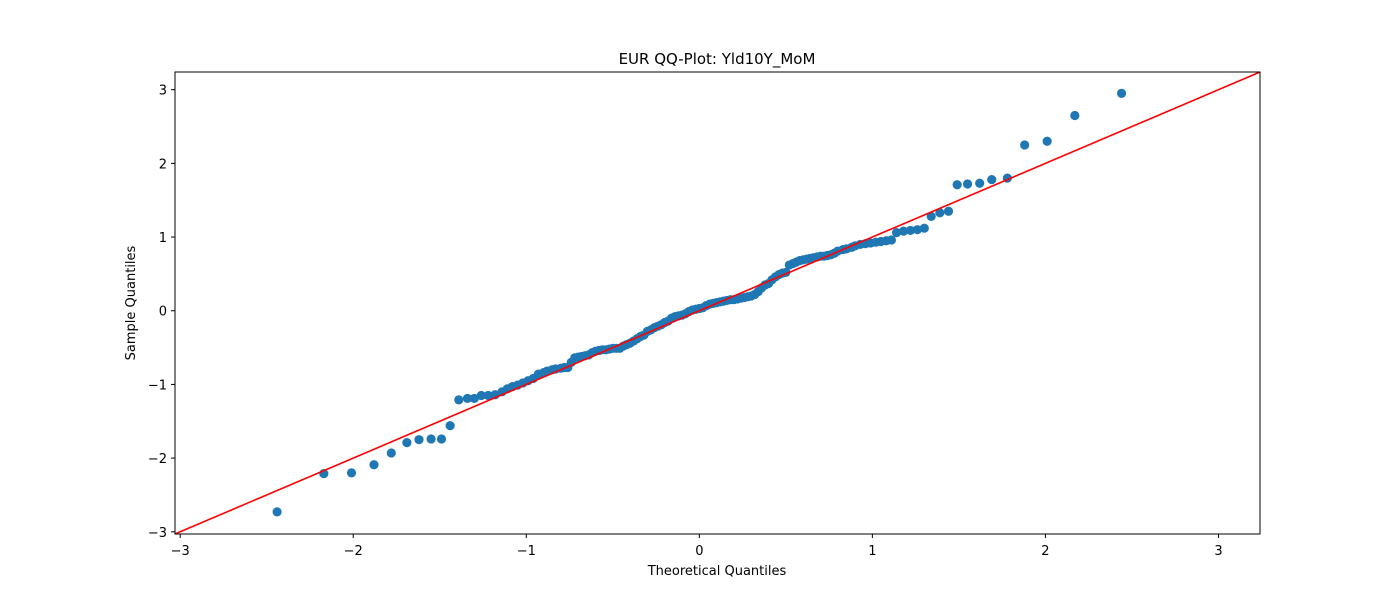  Describe the element at coordinates (180, 551) in the screenshot. I see `x-tick-label: −3` at that location.